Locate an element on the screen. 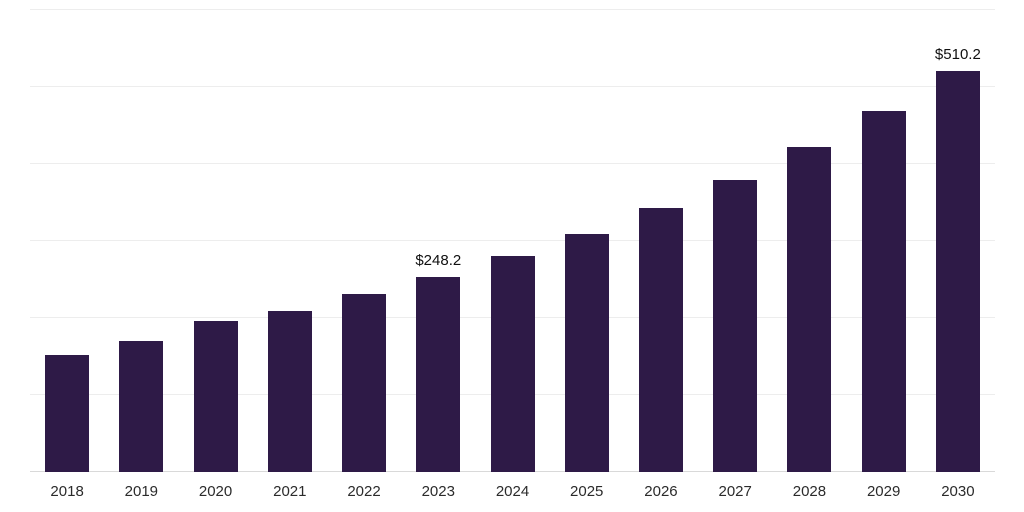 The height and width of the screenshot is (512, 1024). bar-2025 is located at coordinates (586, 352).